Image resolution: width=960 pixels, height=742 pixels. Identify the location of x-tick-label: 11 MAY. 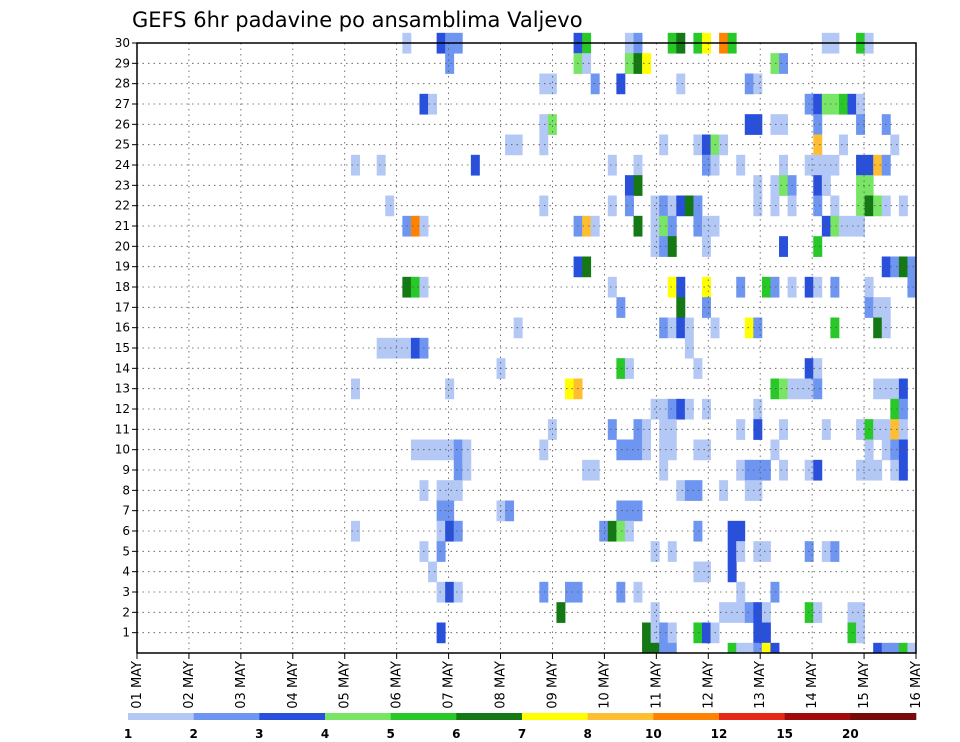
(656, 685).